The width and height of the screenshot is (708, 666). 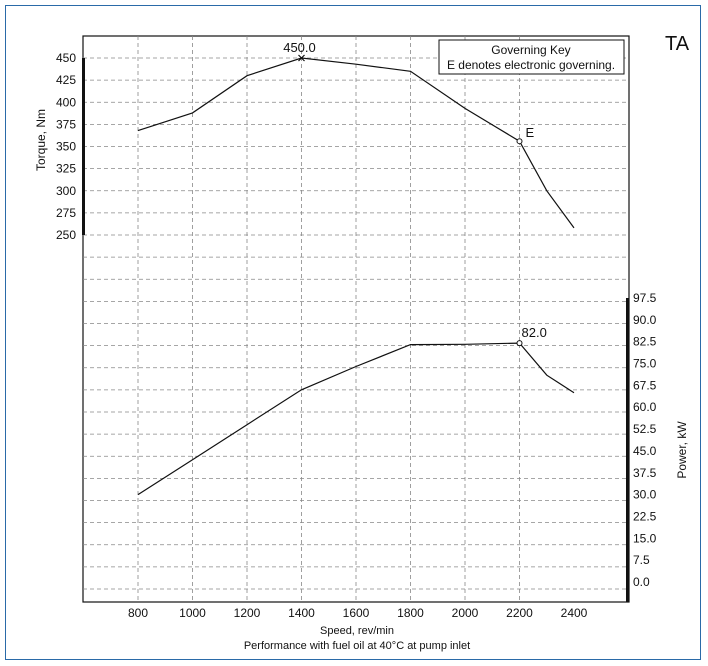 What do you see at coordinates (645, 298) in the screenshot?
I see `power-tick-label: 97.5` at bounding box center [645, 298].